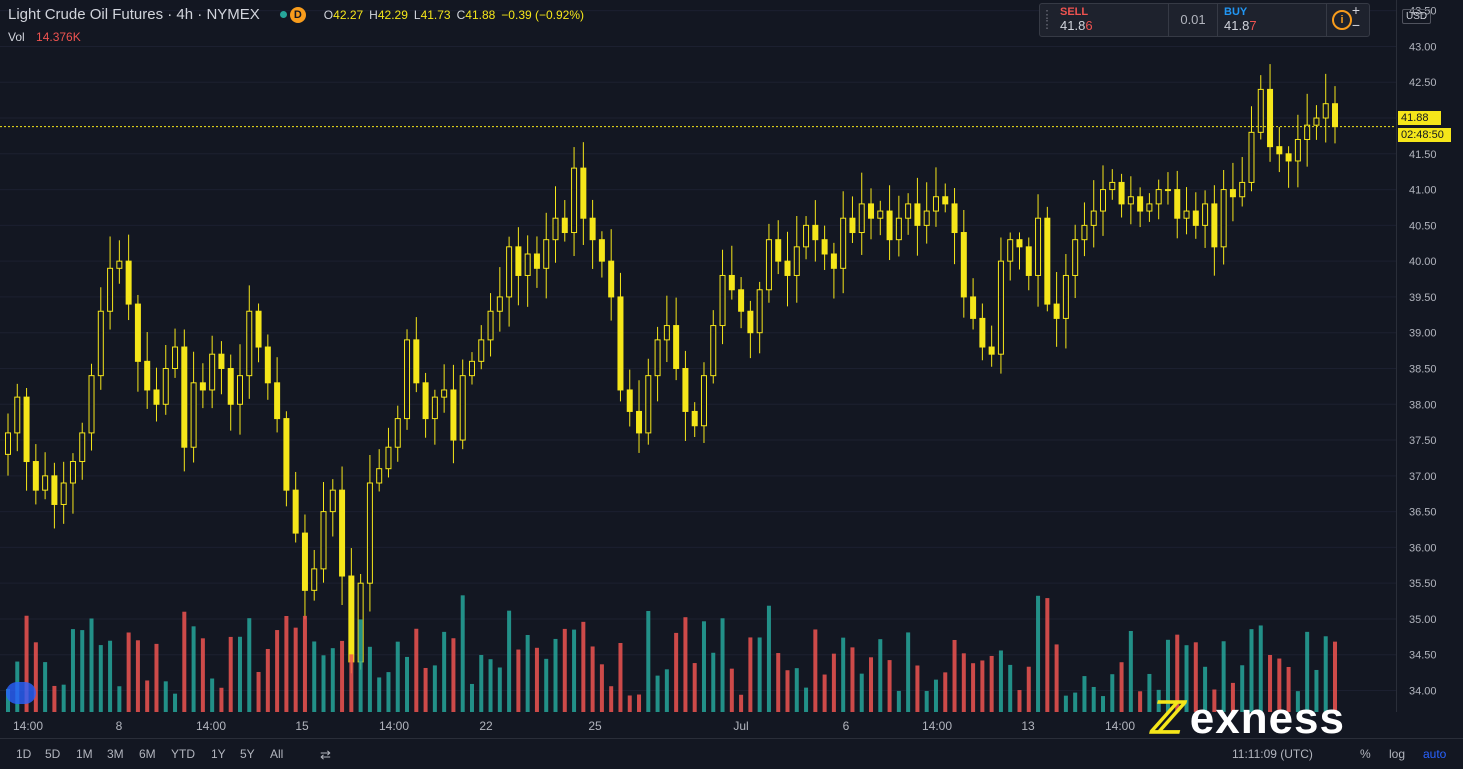 The image size is (1463, 769). What do you see at coordinates (1423, 692) in the screenshot?
I see `price-tick-label: 34.00` at bounding box center [1423, 692].